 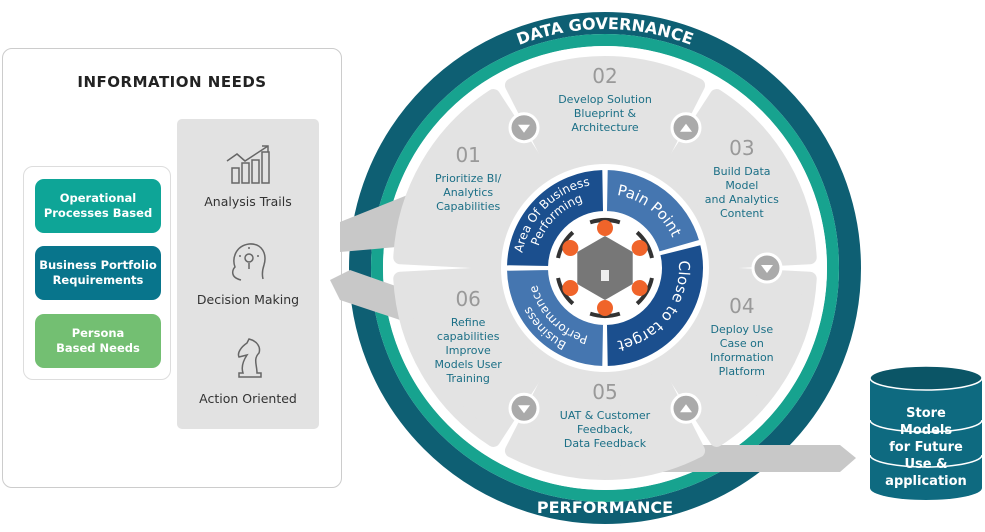 I want to click on meeting-table-icon, so click(x=605, y=268).